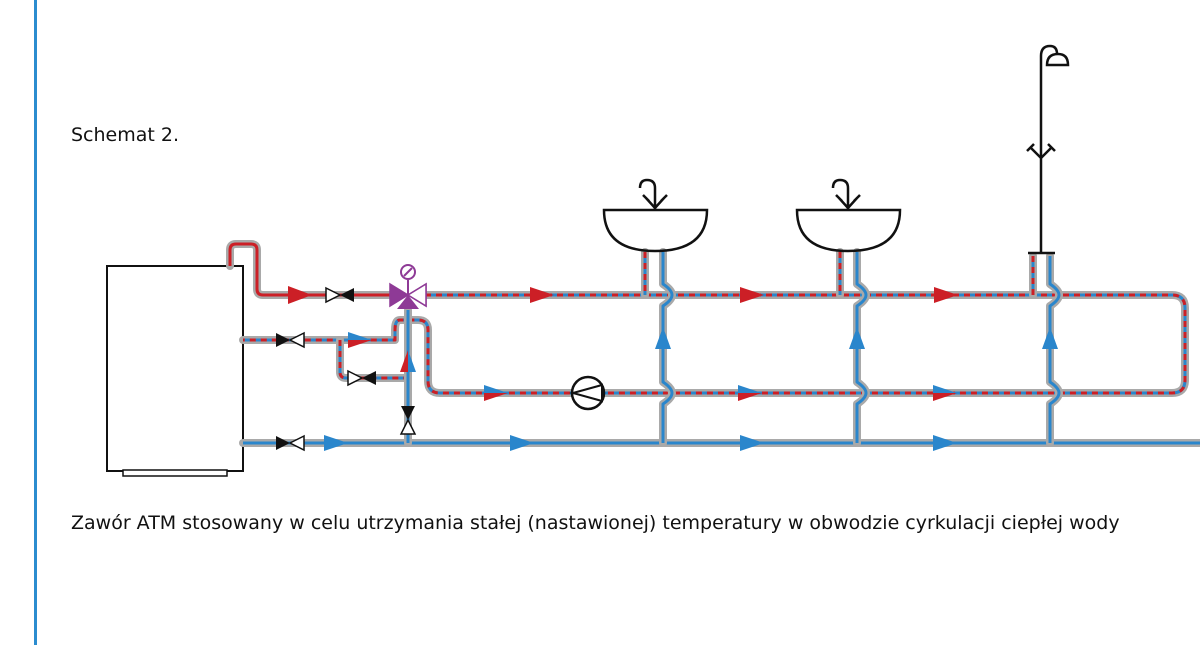 This screenshot has width=1200, height=645. I want to click on shower, so click(1048, 149).